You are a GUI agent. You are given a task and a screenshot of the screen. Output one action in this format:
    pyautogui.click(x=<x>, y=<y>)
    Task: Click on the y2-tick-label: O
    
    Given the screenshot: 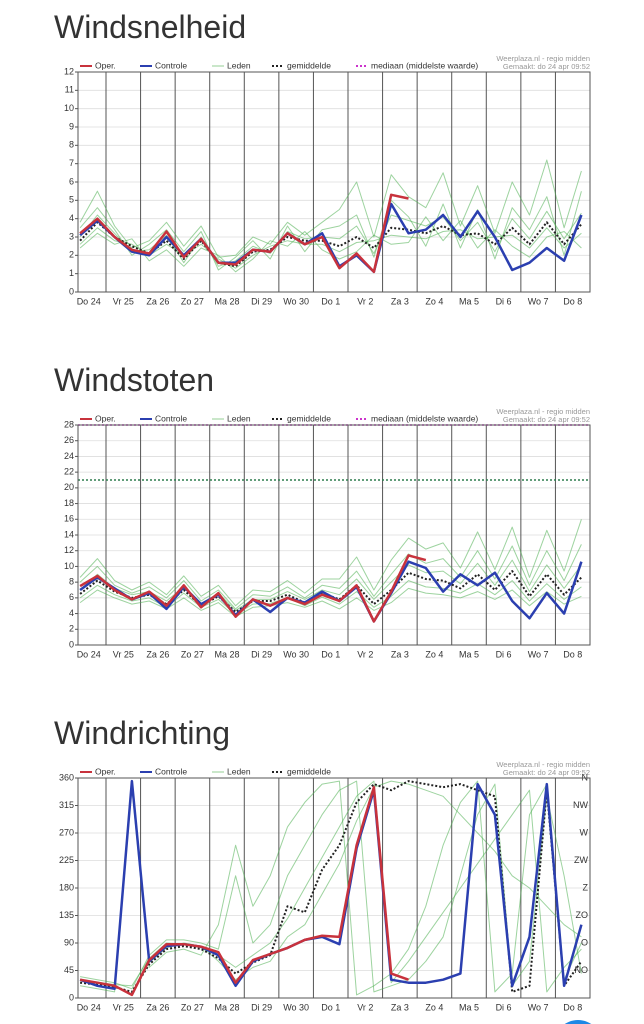 What is the action you would take?
    pyautogui.click(x=584, y=942)
    